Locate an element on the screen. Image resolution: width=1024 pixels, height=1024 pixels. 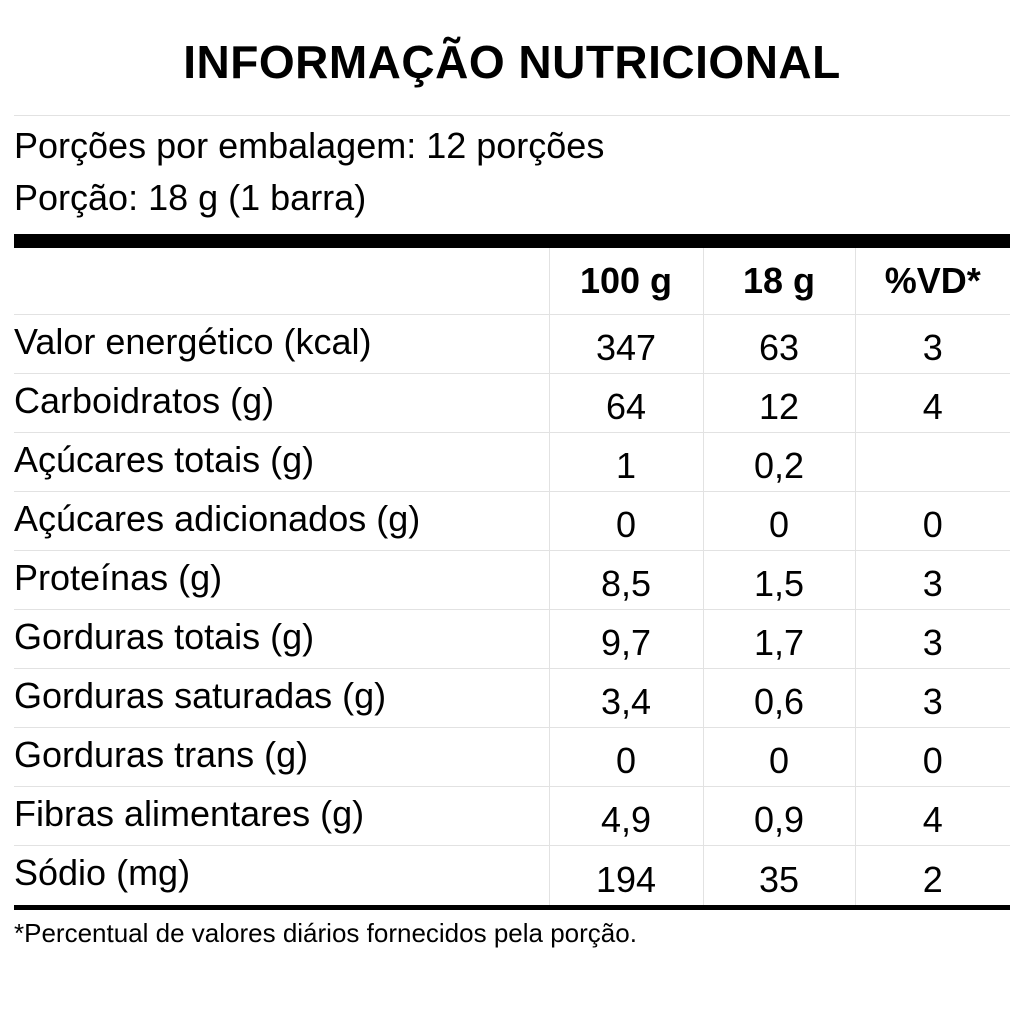
table-row: Açúcares adicionados (g) 0 0 0 is located at coordinates (512, 521).